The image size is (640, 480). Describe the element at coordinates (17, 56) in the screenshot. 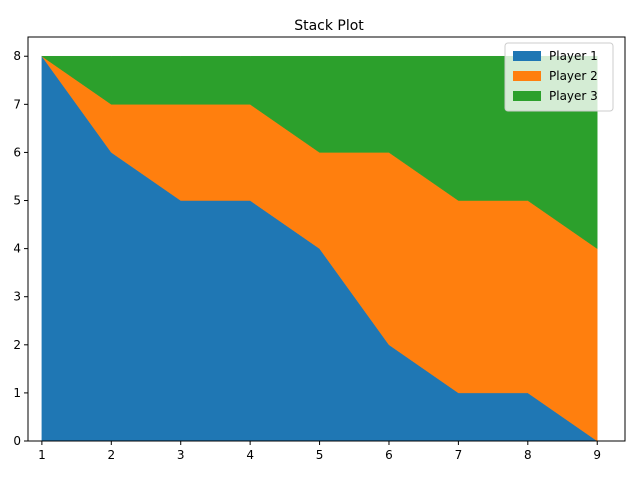

I see `y-tick-label: 8` at that location.